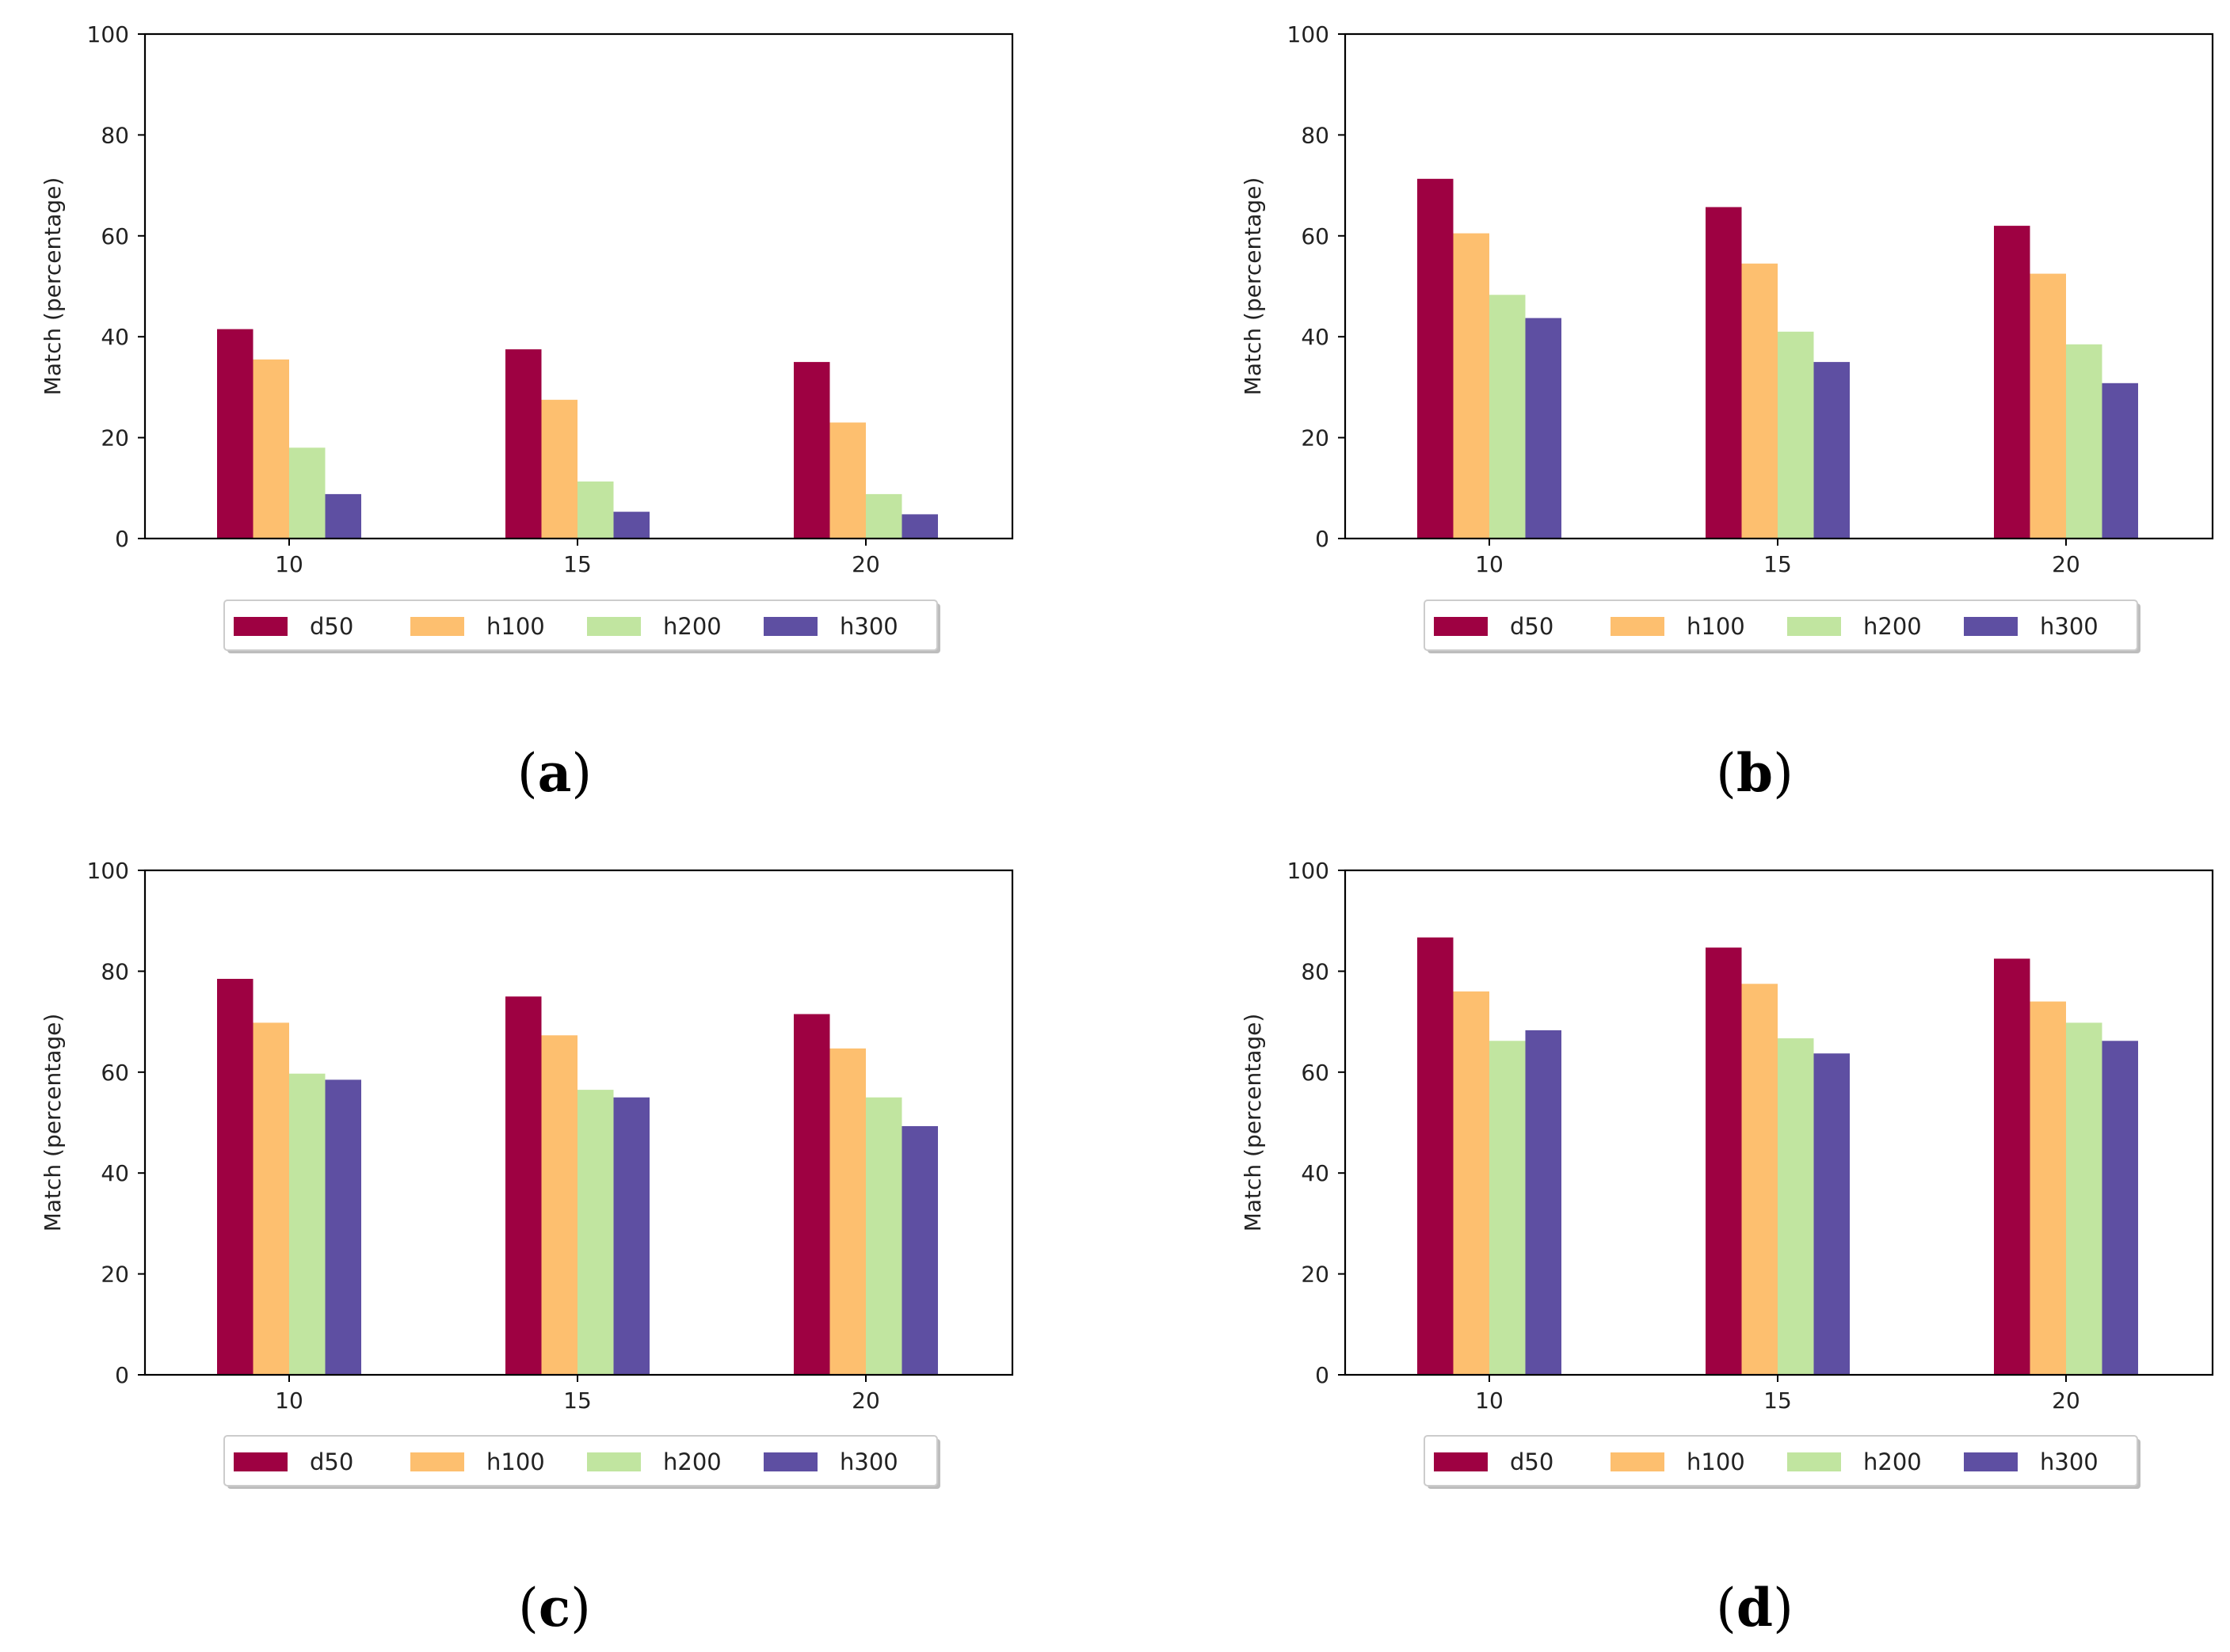 The image size is (2230, 1652). What do you see at coordinates (1892, 1461) in the screenshot?
I see `legend-label-h200: h200` at bounding box center [1892, 1461].